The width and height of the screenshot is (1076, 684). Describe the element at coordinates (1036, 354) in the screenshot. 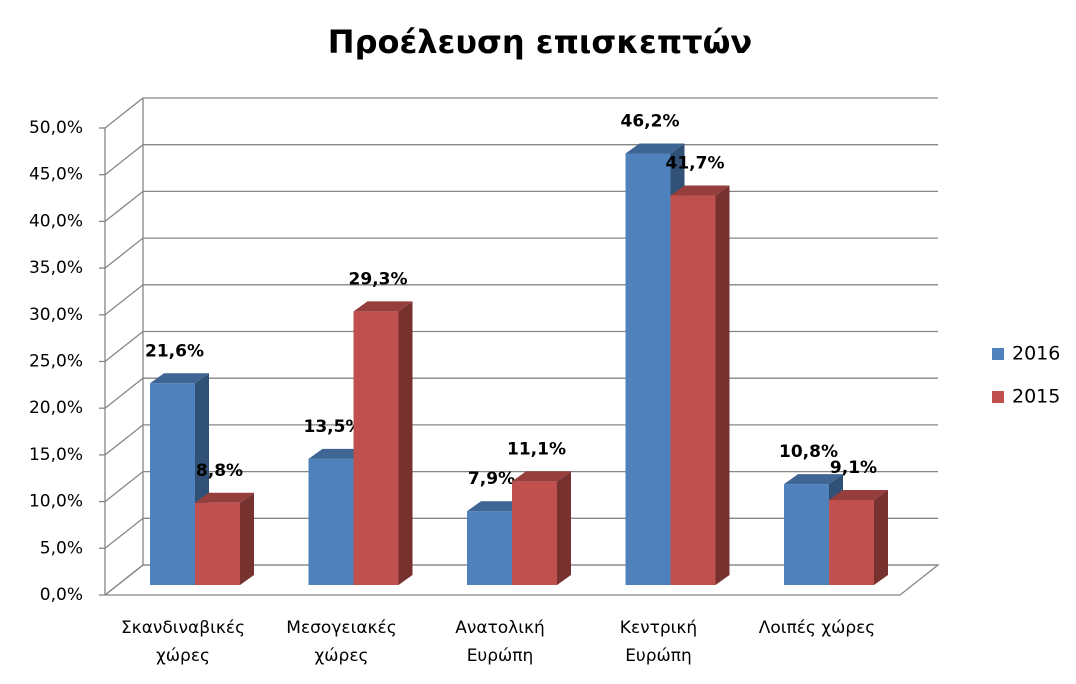

I see `legend-label: 2016` at that location.